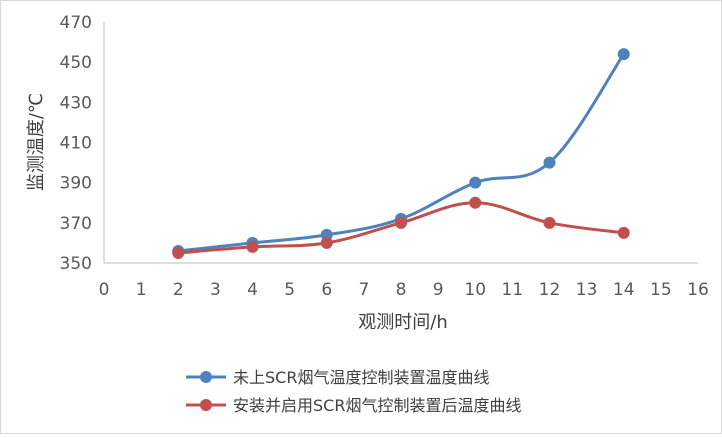 Image resolution: width=722 pixels, height=438 pixels. I want to click on legend-label: 未上SCR烟气温度控制装置温度曲线, so click(361, 377).